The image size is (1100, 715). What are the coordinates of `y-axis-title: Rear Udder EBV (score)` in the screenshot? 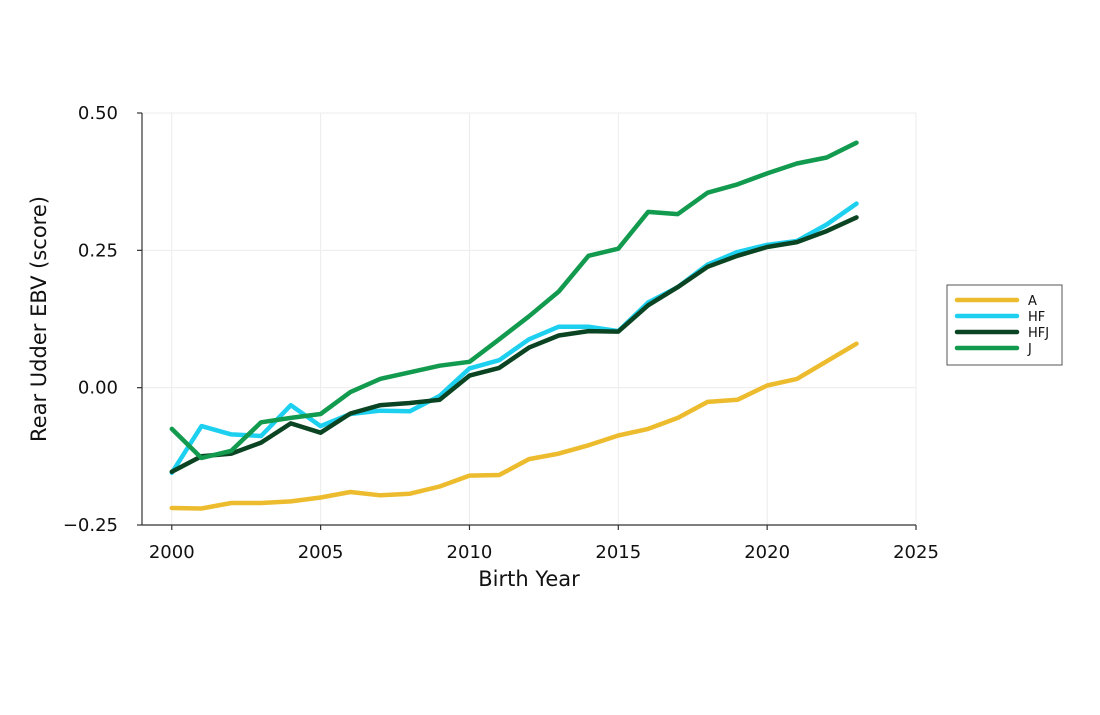 It's located at (39, 319).